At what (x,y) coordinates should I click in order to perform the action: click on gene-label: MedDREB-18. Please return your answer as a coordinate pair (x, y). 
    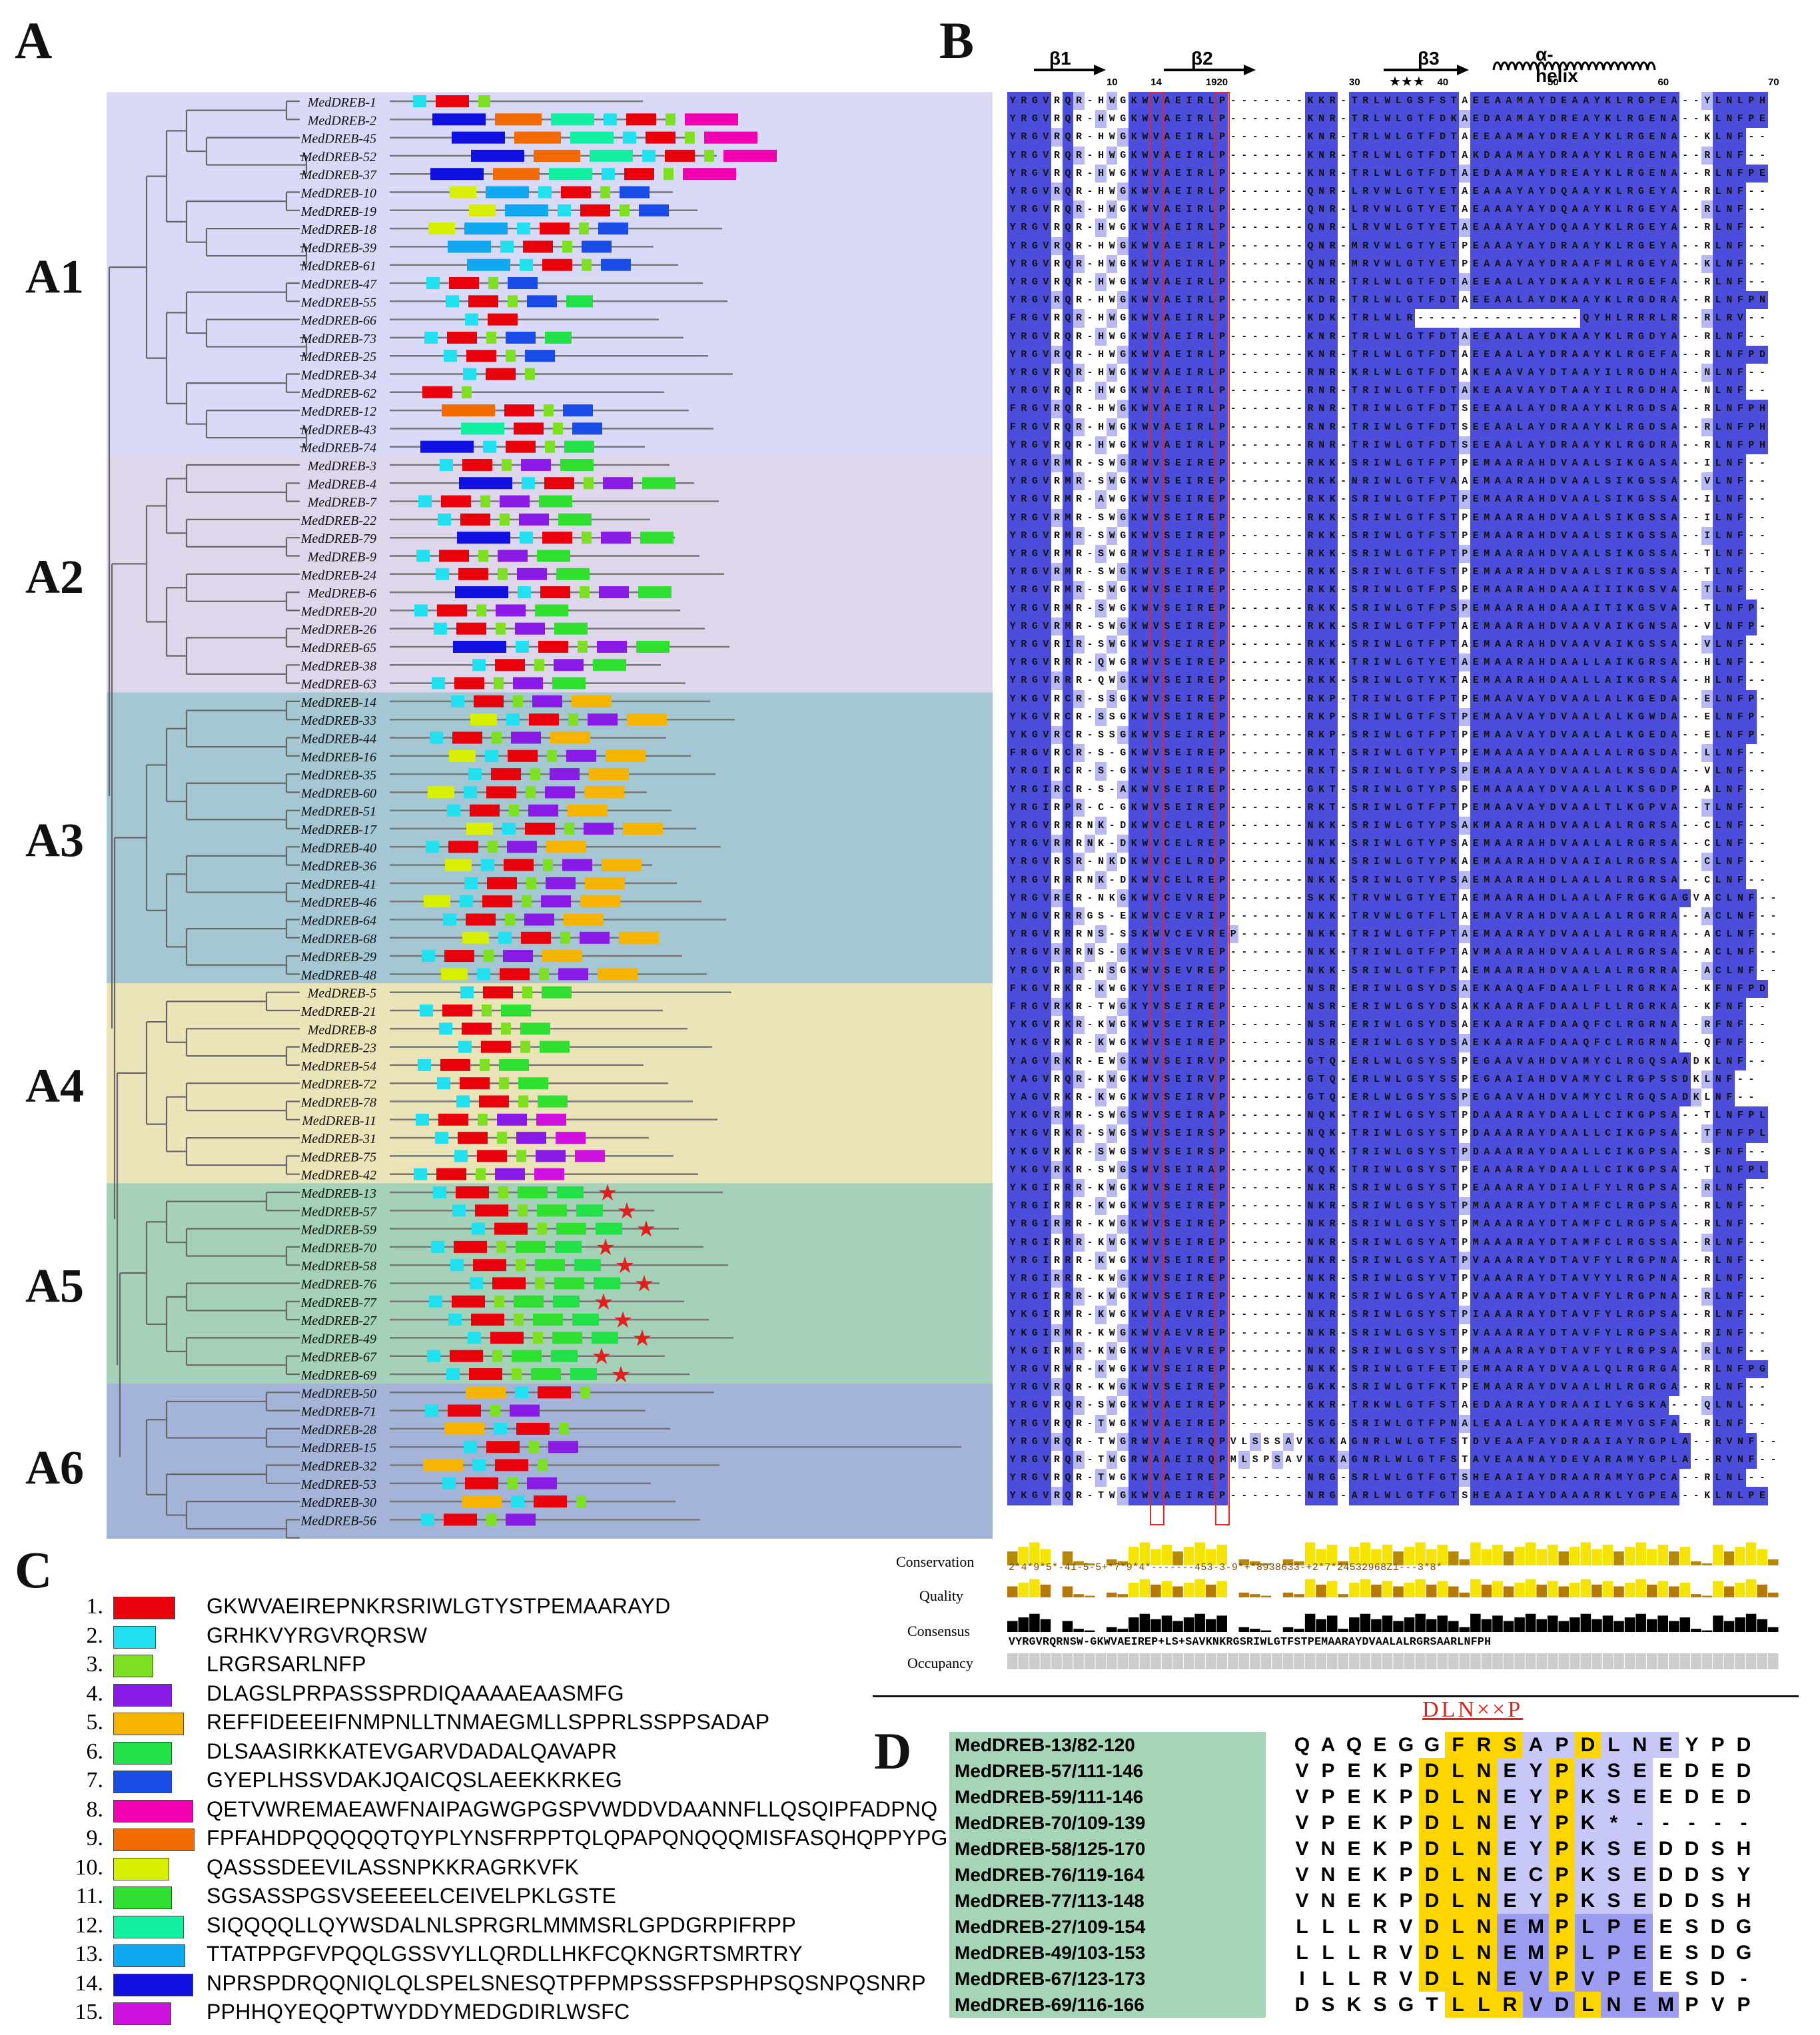
    Looking at the image, I should click on (338, 229).